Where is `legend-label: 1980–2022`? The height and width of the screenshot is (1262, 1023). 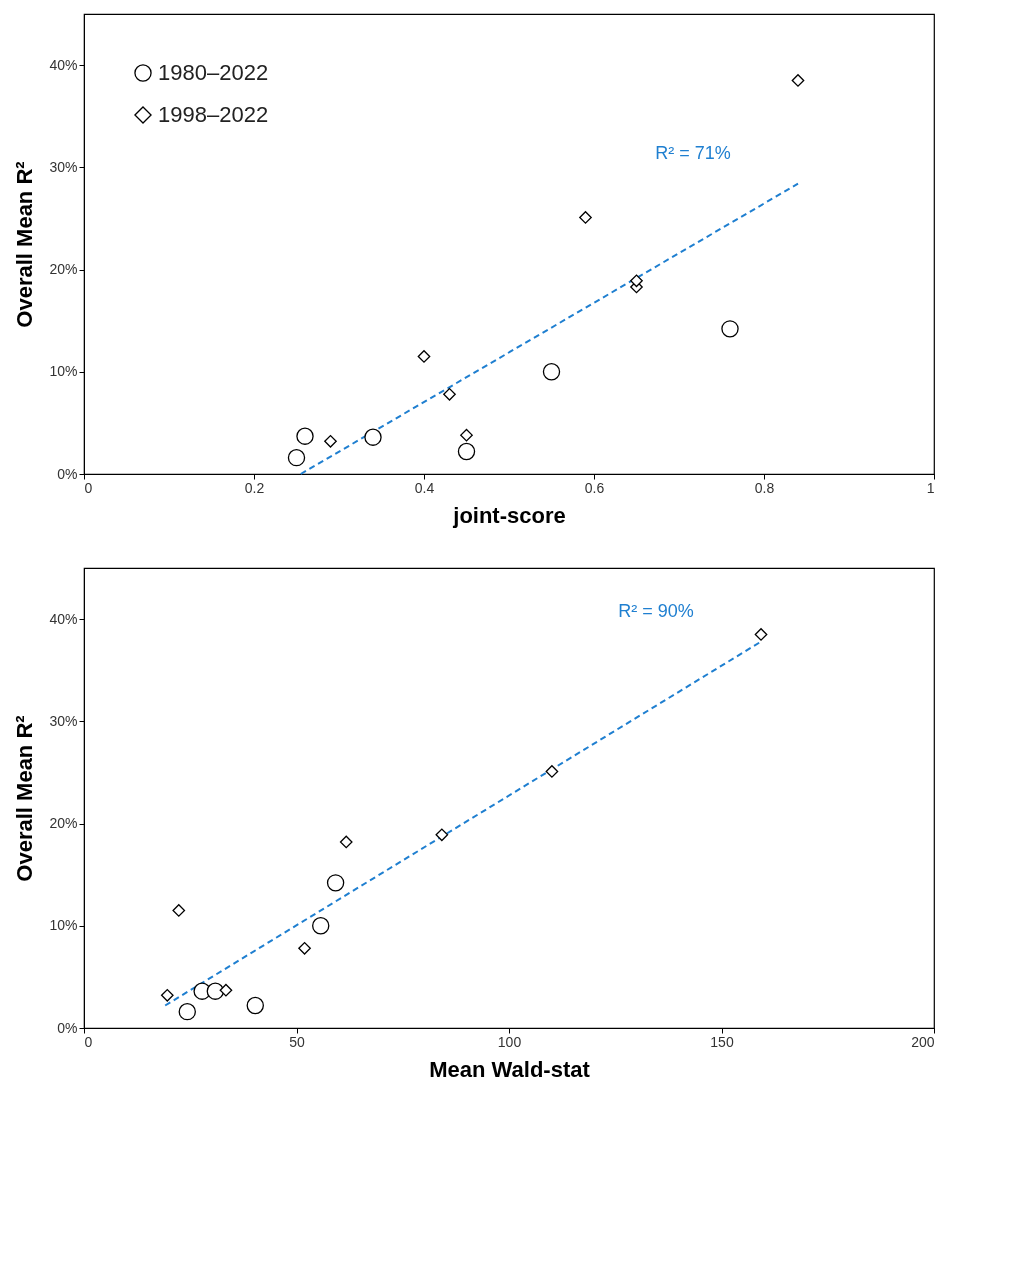 legend-label: 1980–2022 is located at coordinates (213, 72).